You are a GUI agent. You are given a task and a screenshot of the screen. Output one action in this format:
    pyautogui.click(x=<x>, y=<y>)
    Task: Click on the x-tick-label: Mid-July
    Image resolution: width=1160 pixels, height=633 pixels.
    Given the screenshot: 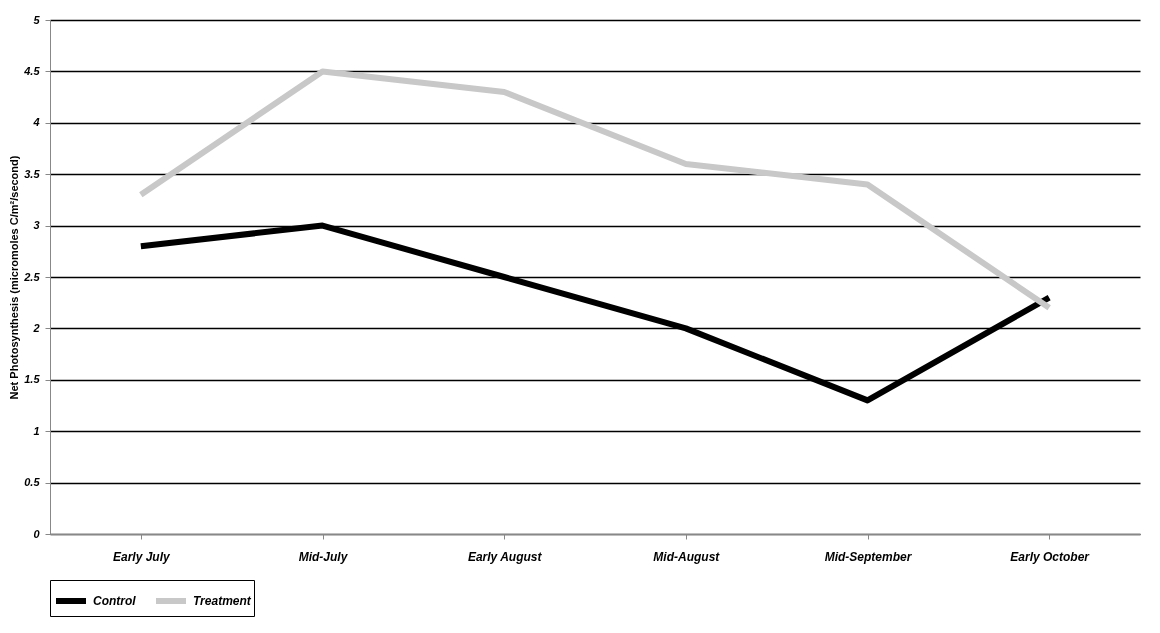 What is the action you would take?
    pyautogui.click(x=323, y=556)
    